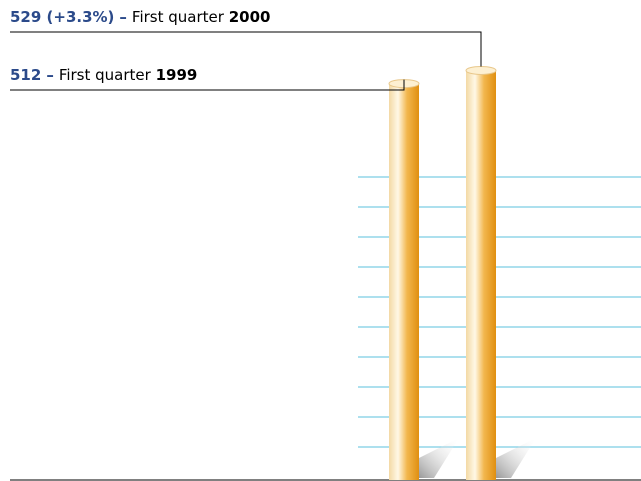 Image resolution: width=641 pixels, height=481 pixels. I want to click on annotation: 512– First quarter 1999, so click(103, 75).